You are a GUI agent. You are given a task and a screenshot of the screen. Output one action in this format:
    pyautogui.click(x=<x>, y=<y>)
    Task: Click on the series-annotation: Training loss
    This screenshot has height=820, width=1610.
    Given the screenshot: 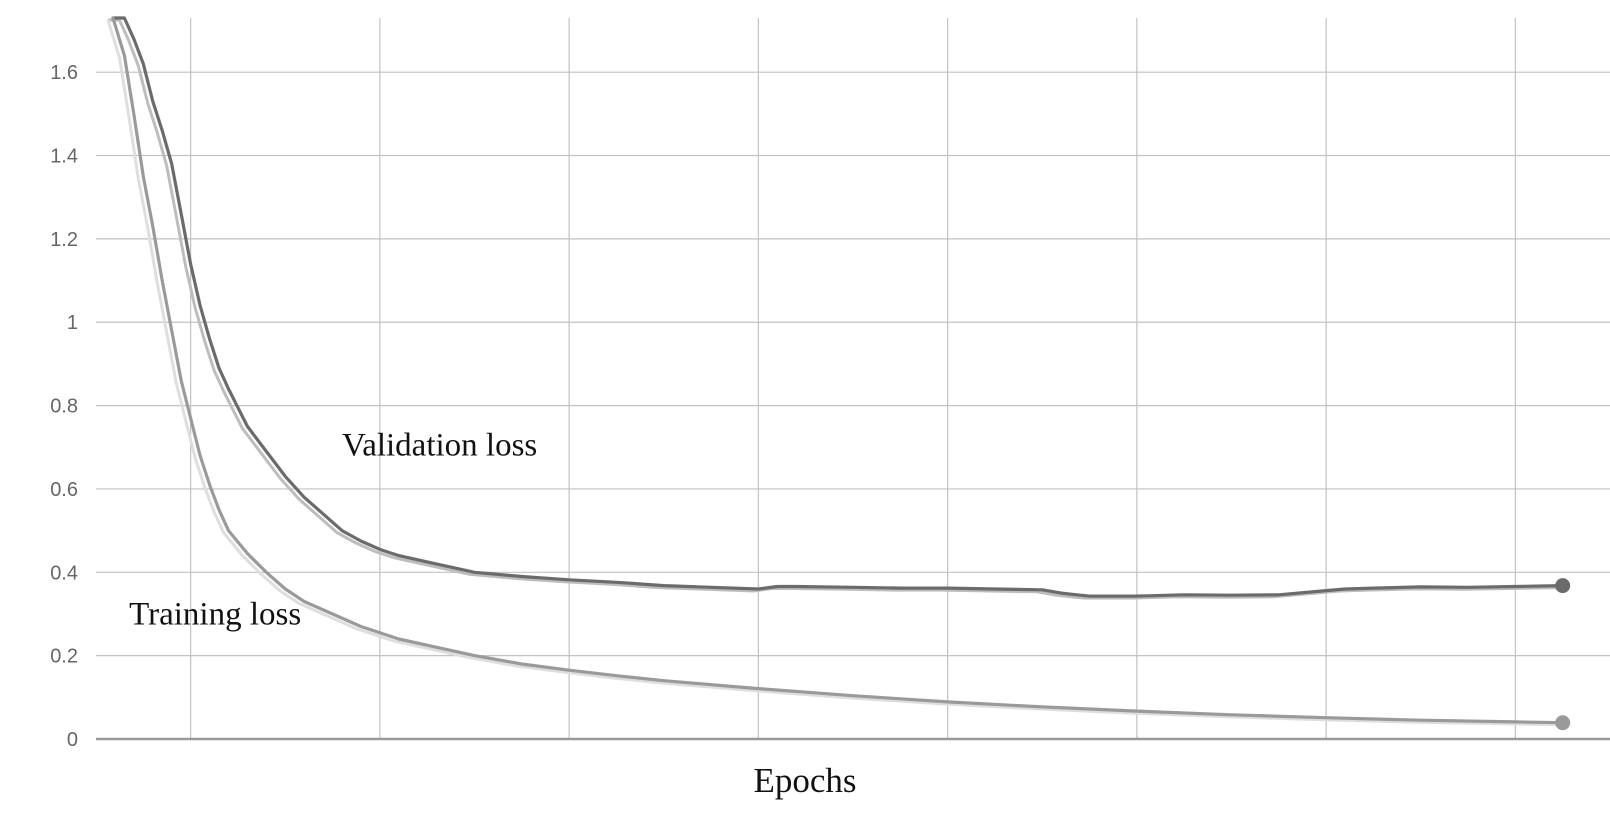 What is the action you would take?
    pyautogui.click(x=215, y=614)
    